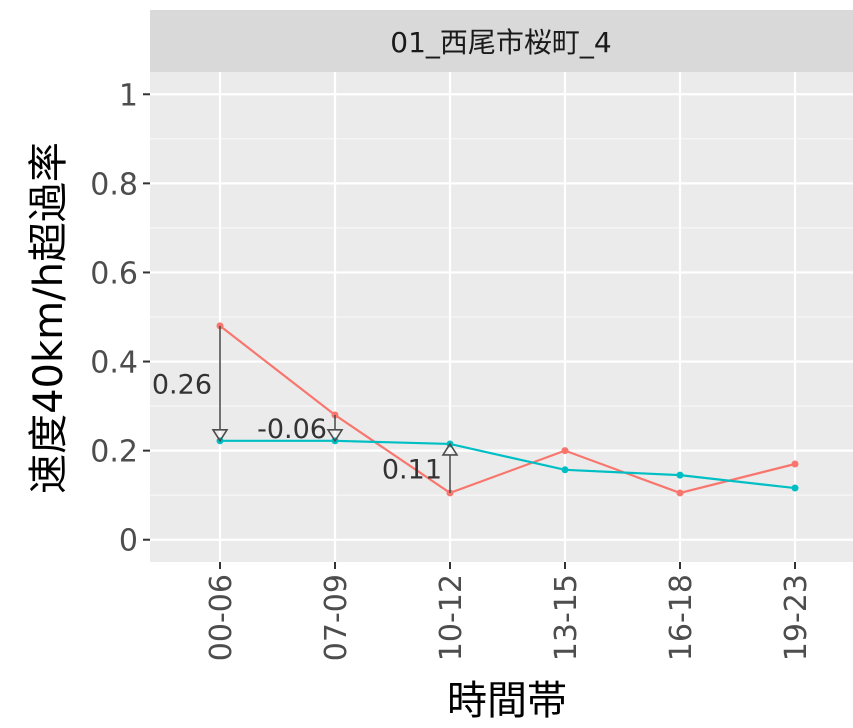 The height and width of the screenshot is (728, 853). What do you see at coordinates (49, 318) in the screenshot?
I see `y-axis-title: 速度40km/h超過率` at bounding box center [49, 318].